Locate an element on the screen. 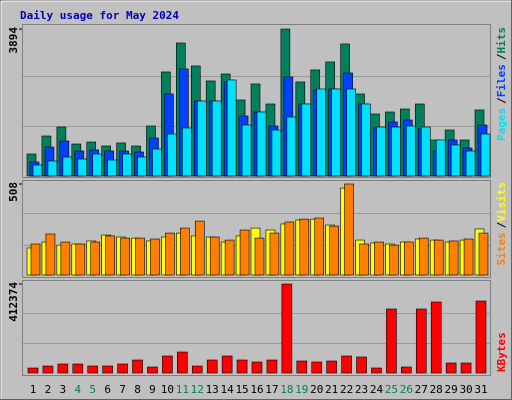  x-tick-label: 18 is located at coordinates (286, 389).